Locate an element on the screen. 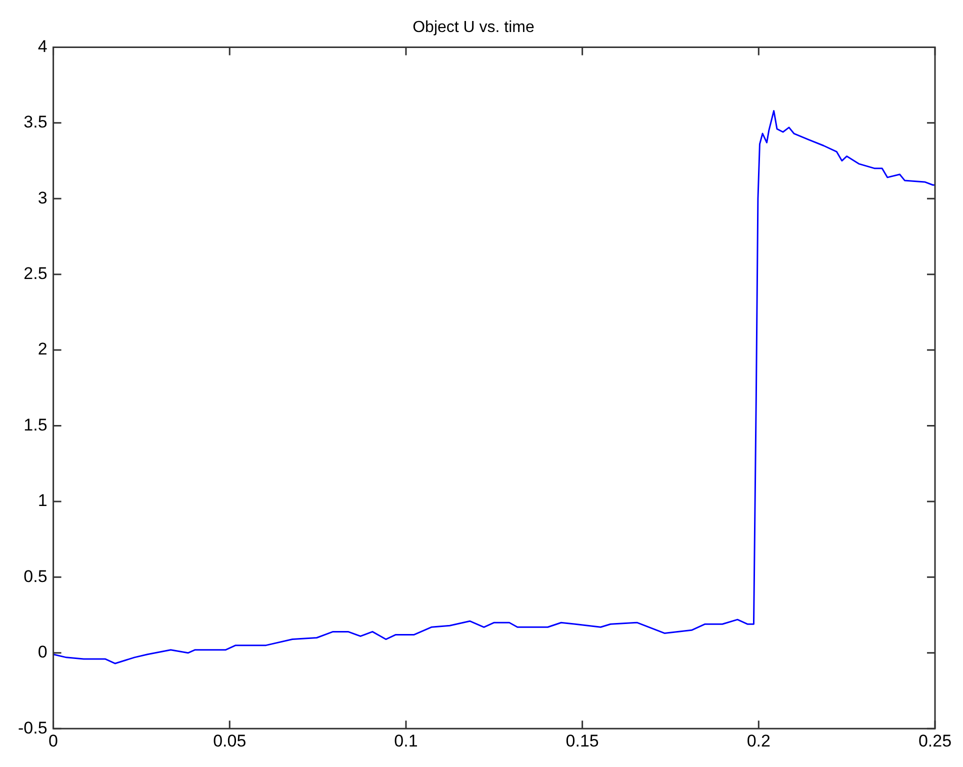 The height and width of the screenshot is (767, 963). y-tick-label: 3 is located at coordinates (43, 198).